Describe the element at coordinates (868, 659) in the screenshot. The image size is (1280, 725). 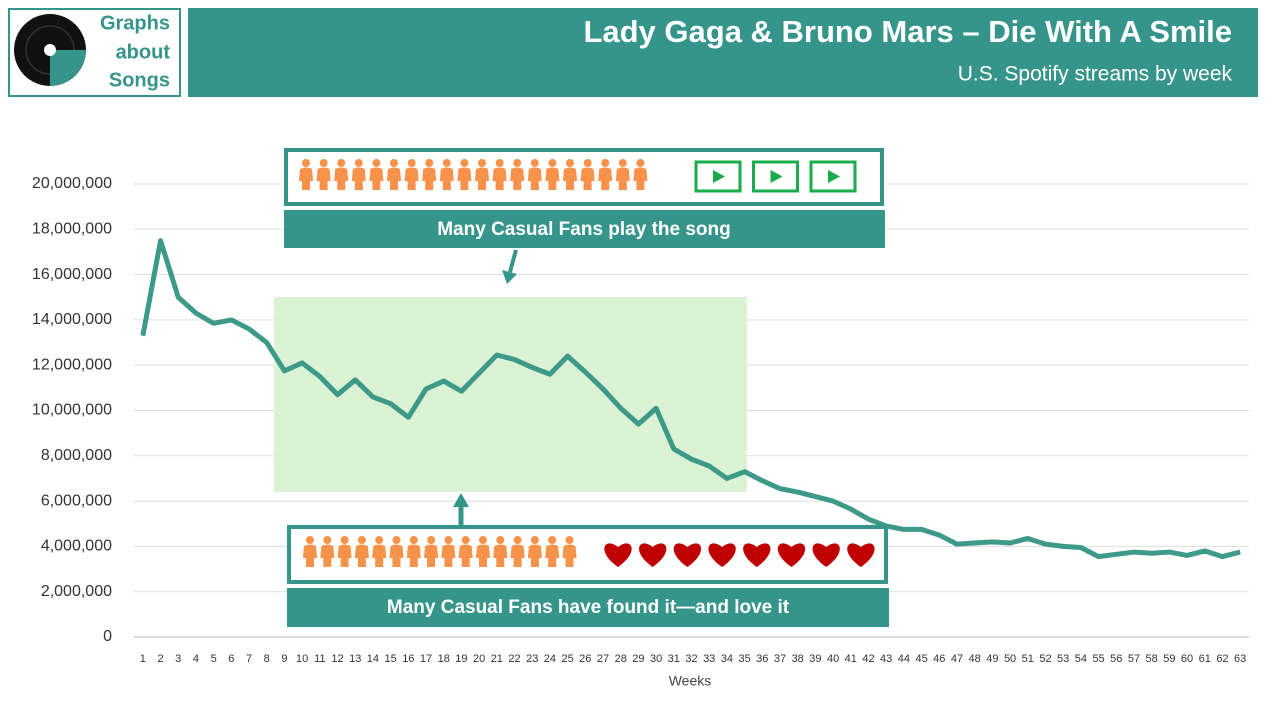
I see `x-tick-label: 42` at that location.